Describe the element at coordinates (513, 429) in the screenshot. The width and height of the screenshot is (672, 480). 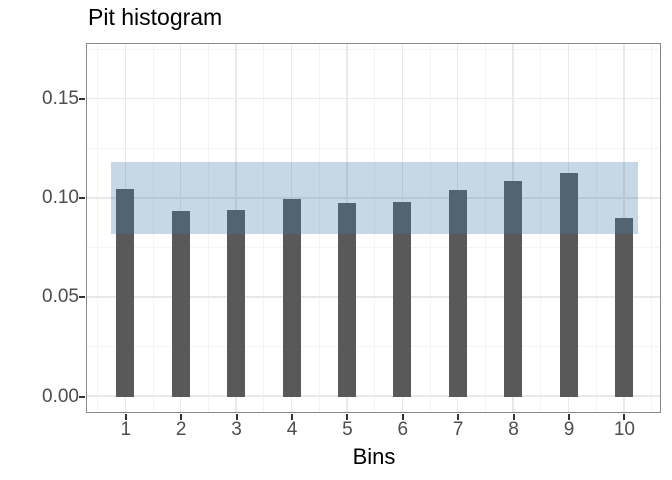
I see `x-tick-label: 8` at that location.